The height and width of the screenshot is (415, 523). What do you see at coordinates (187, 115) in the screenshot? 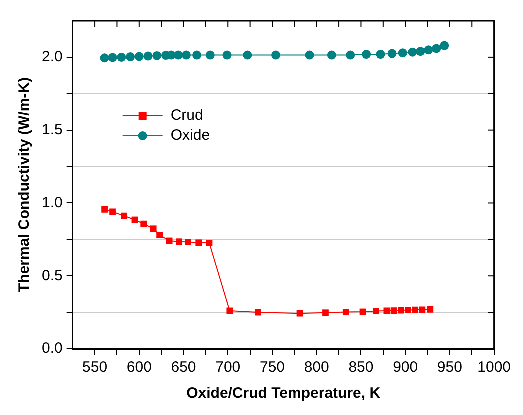
I see `legend-label: Crud` at bounding box center [187, 115].